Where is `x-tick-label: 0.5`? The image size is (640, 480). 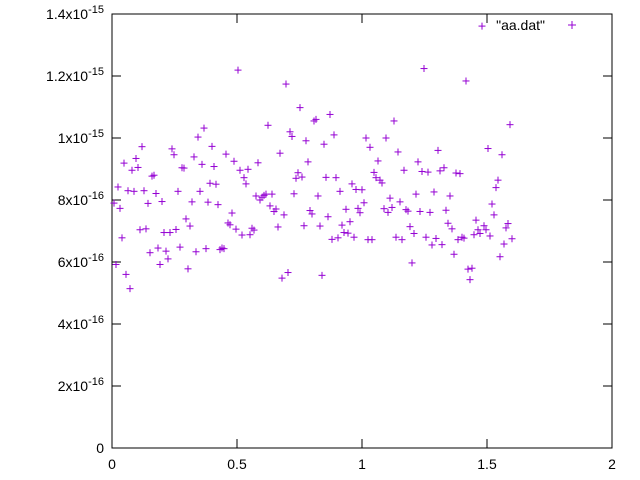 x-tick-label: 0.5 is located at coordinates (237, 464).